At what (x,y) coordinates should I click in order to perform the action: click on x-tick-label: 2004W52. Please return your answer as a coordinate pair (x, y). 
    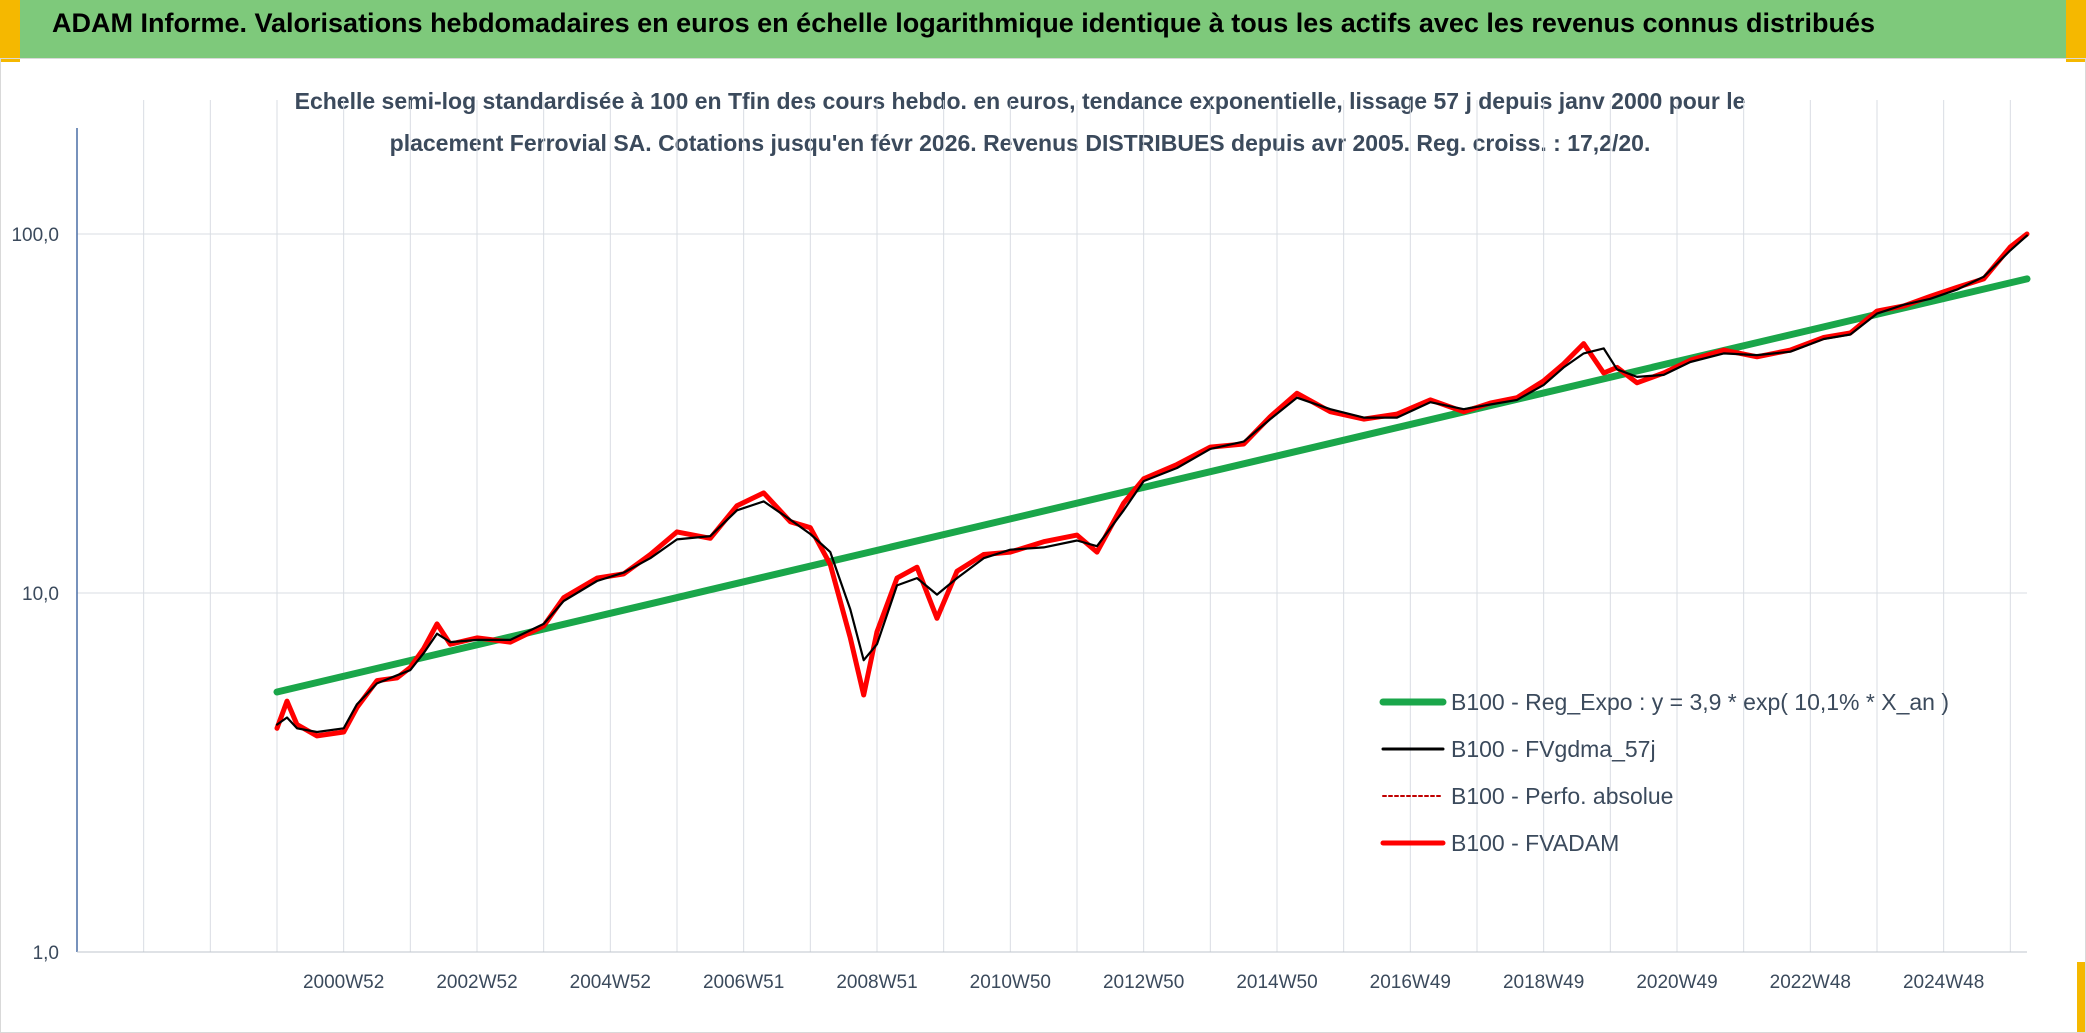
    Looking at the image, I should click on (610, 982).